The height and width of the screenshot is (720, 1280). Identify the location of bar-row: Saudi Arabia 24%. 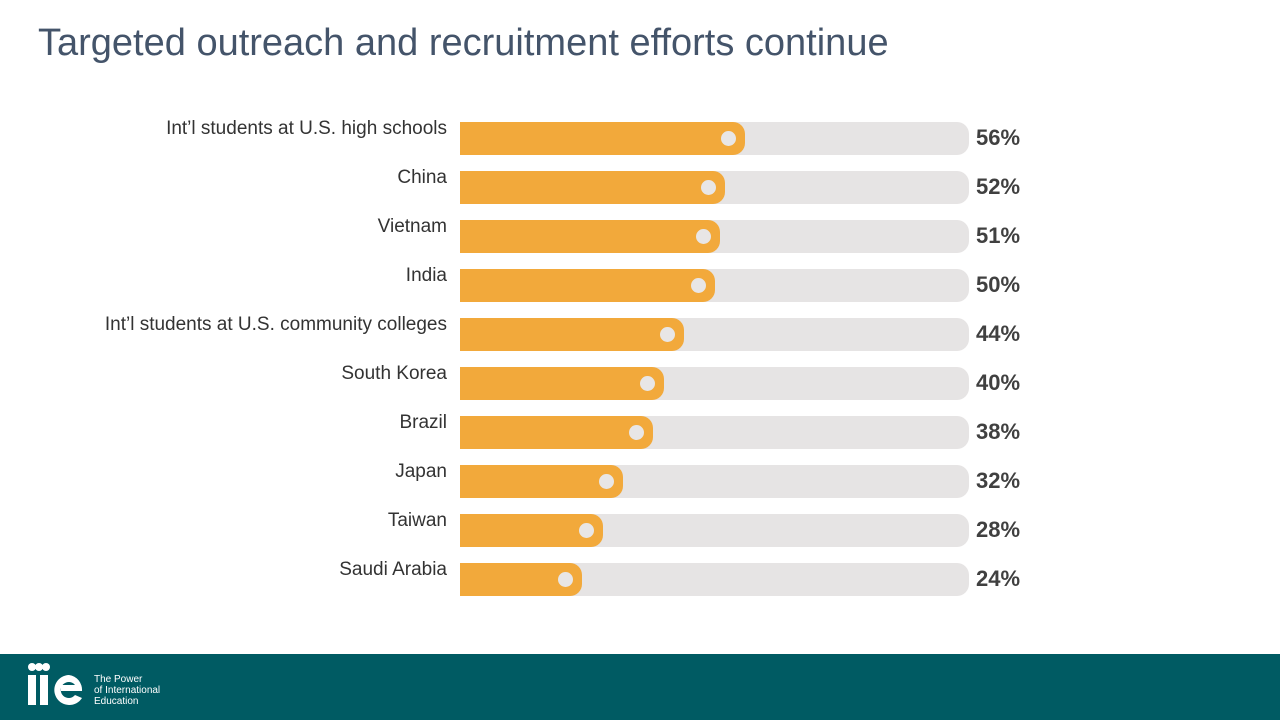
(640, 577).